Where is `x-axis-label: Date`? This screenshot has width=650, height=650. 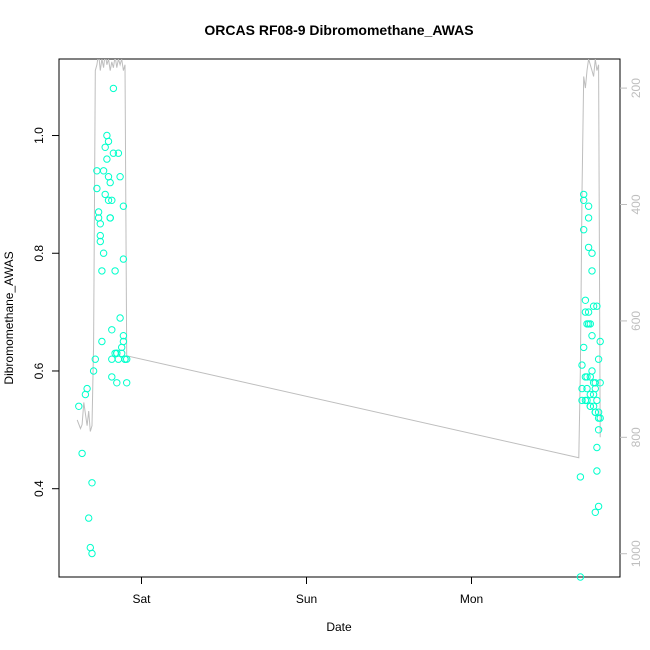 x-axis-label: Date is located at coordinates (339, 627).